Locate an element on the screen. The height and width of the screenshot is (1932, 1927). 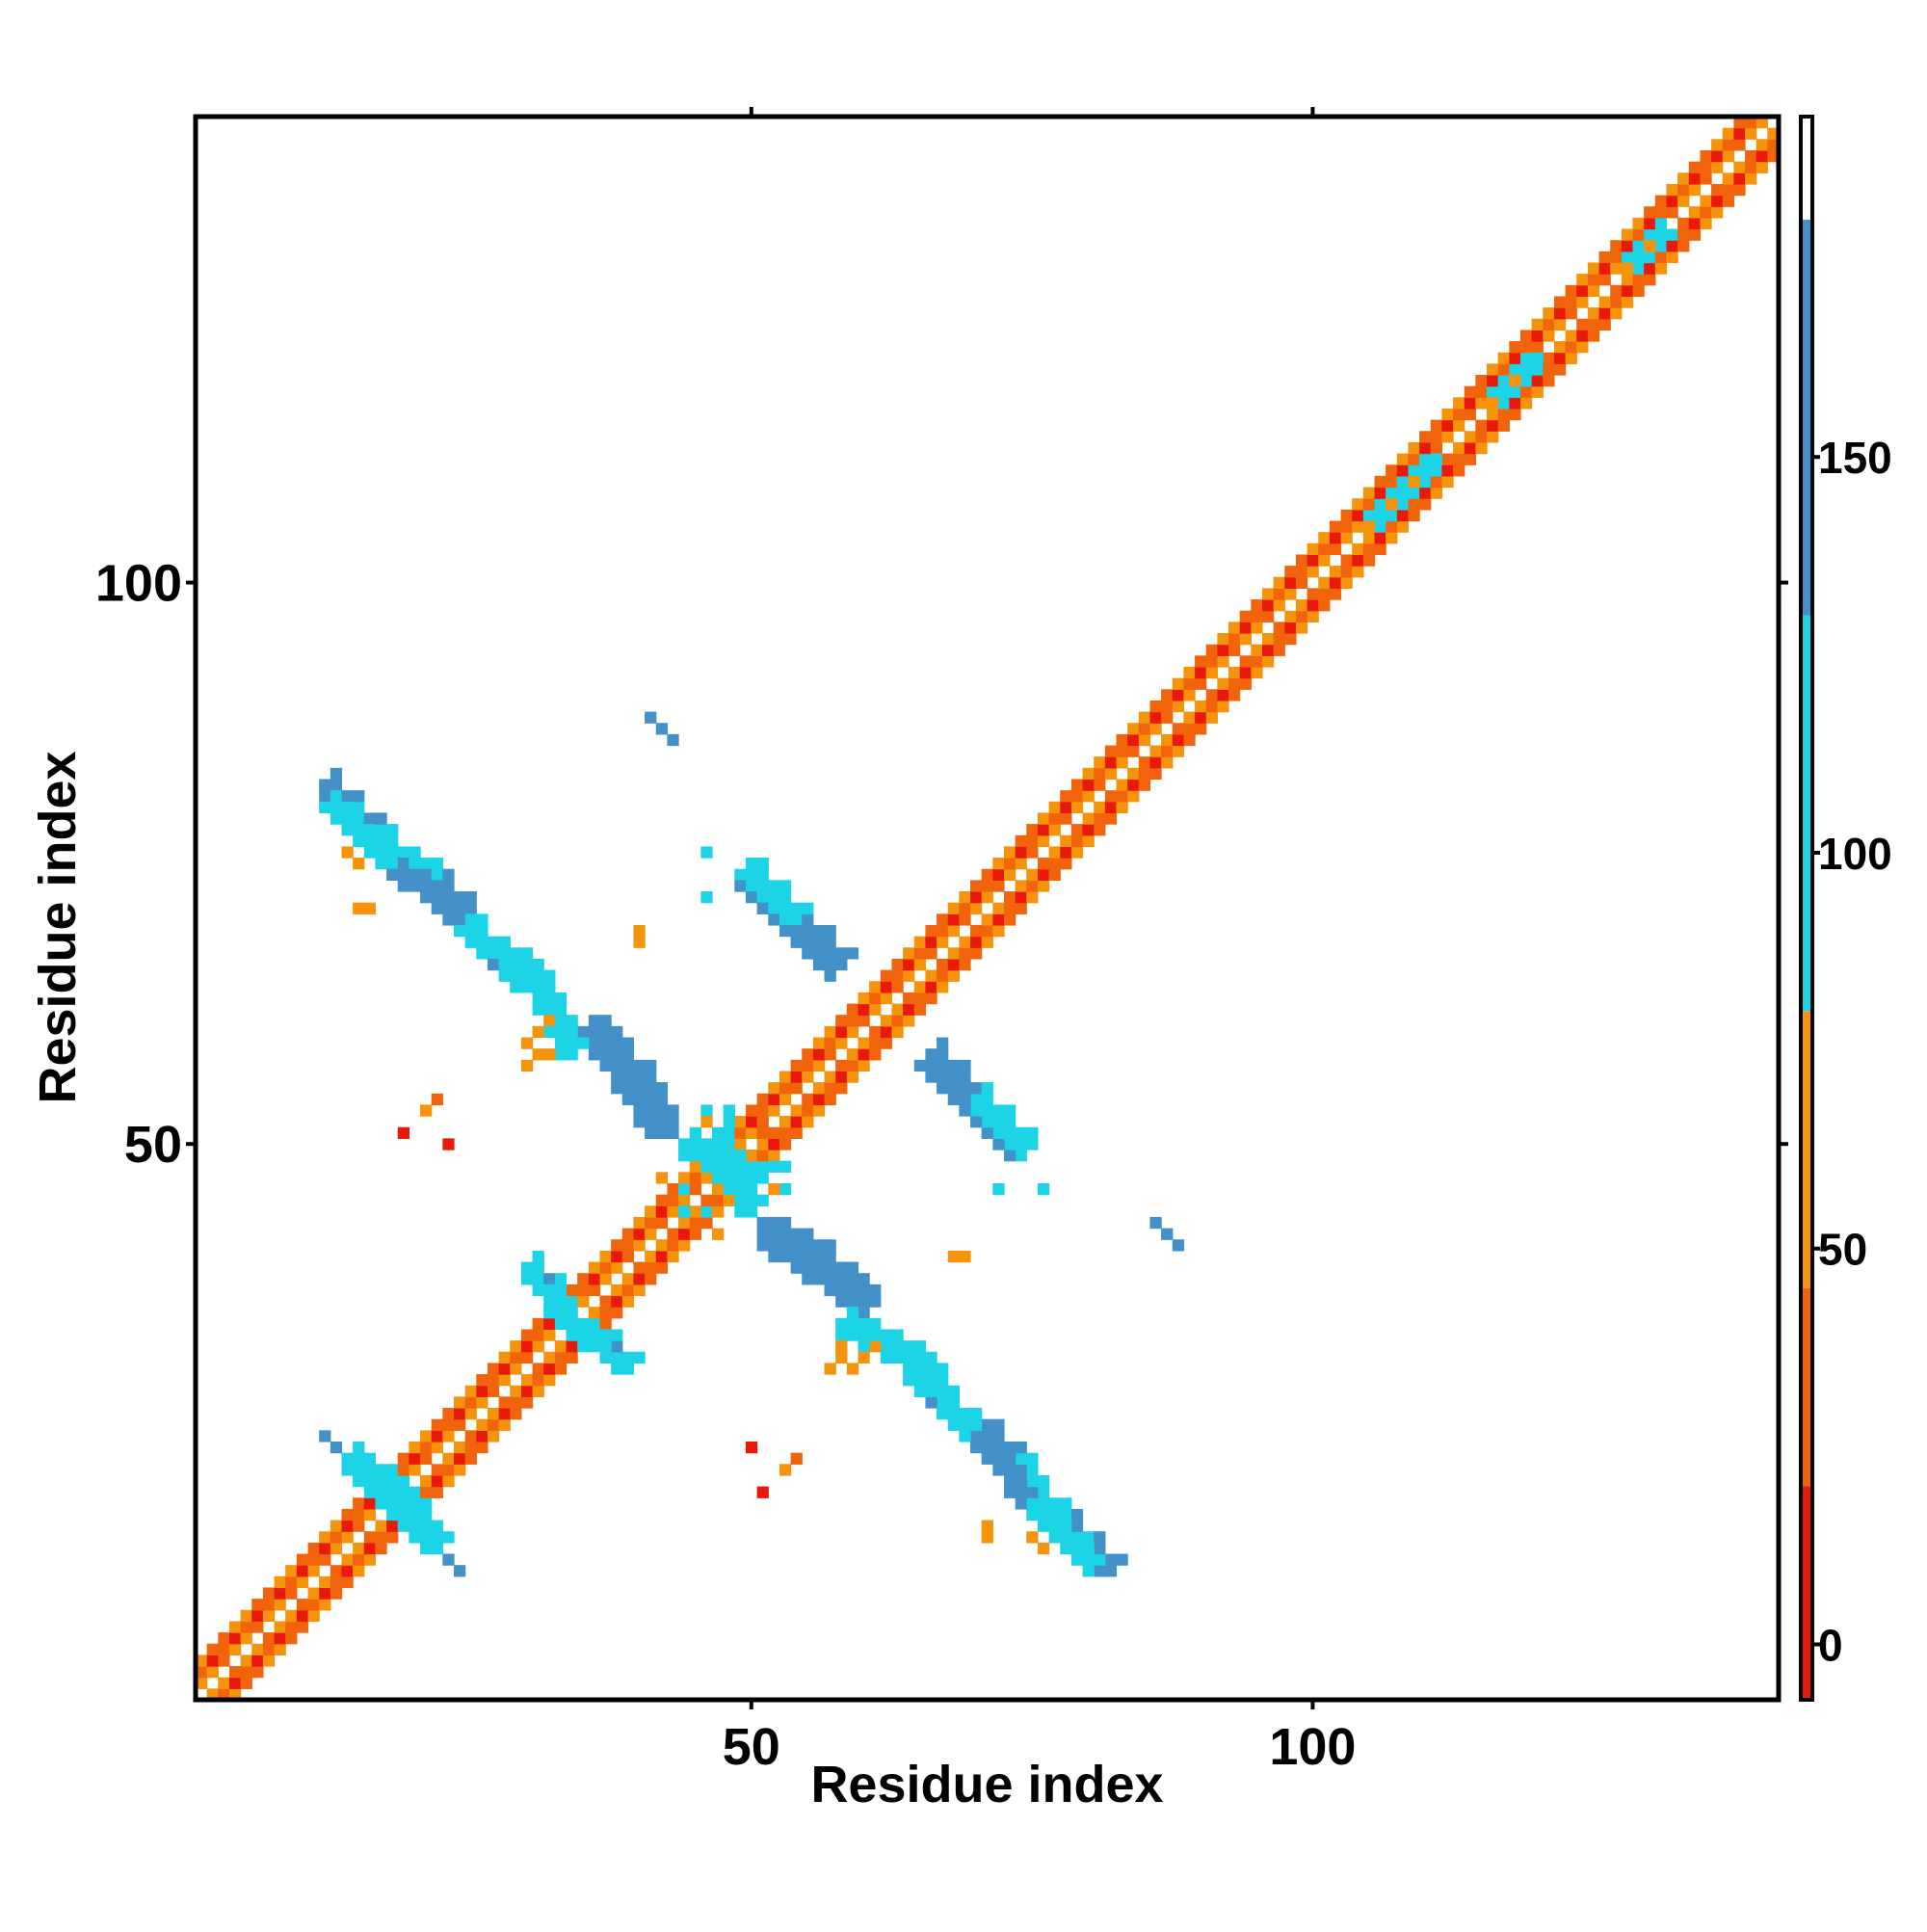
y-axis-label: Residue index is located at coordinates (58, 927).